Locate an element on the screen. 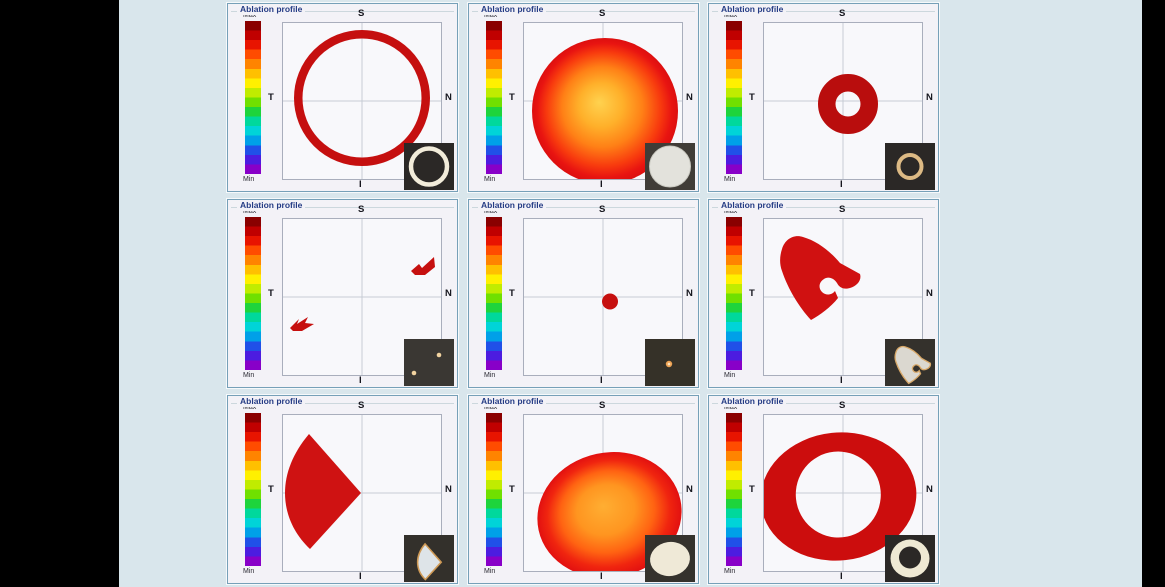 This screenshot has width=1165, height=587. ablation-profile-panel-two-spots: Ablation profile Max Min S N T I is located at coordinates (342, 293).